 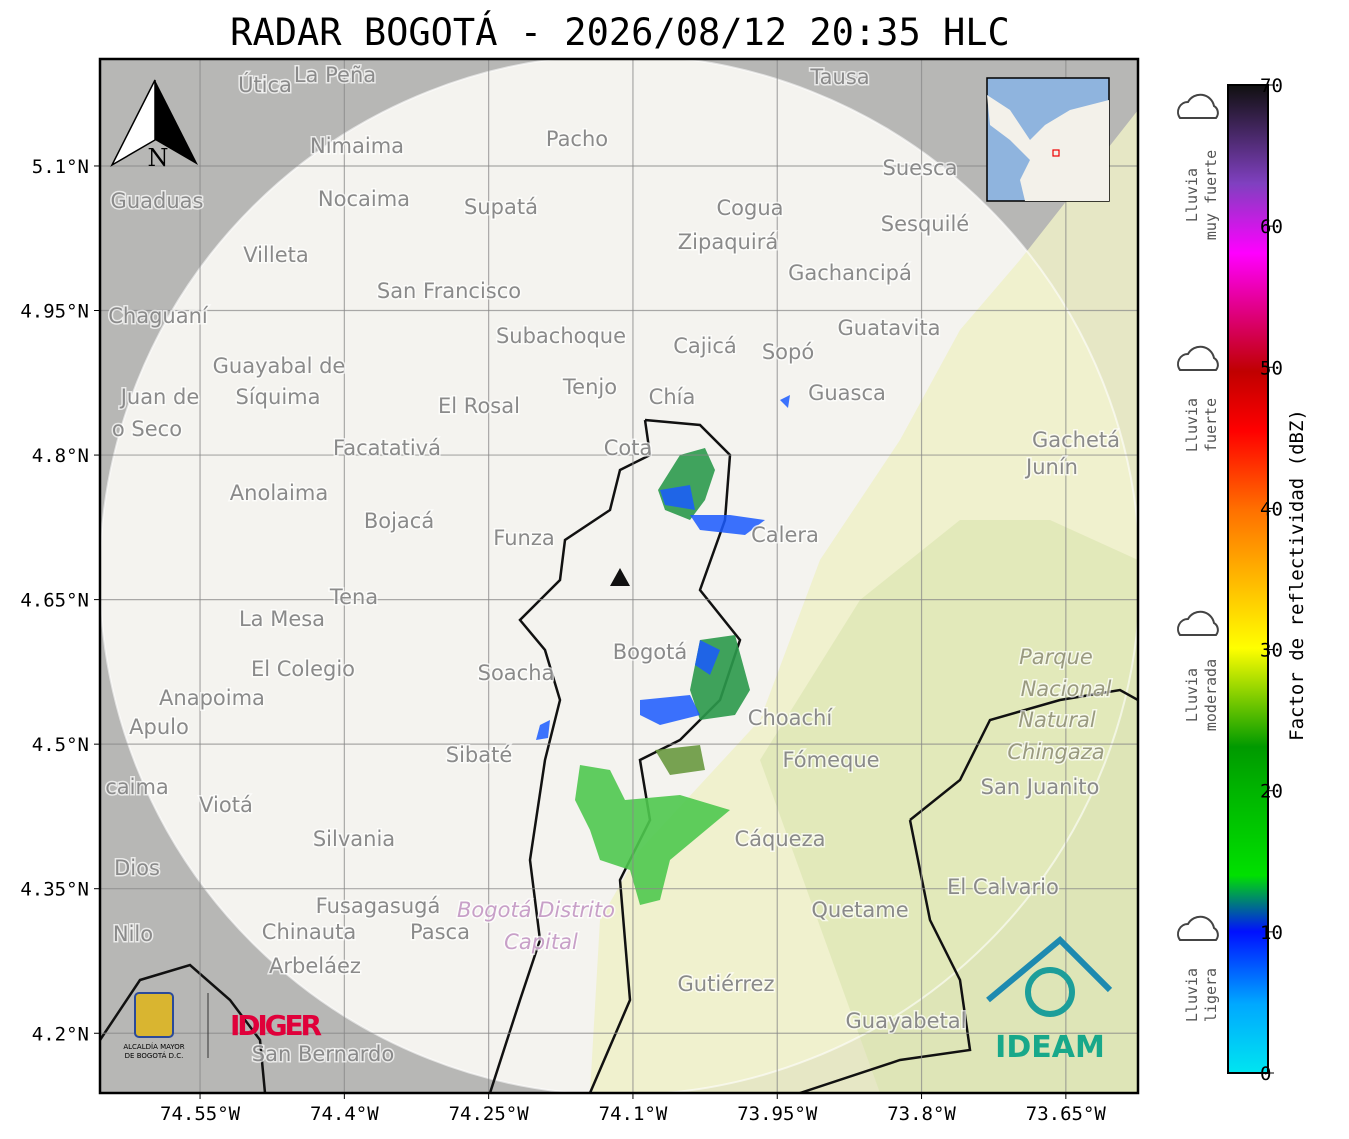 I want to click on place-label: San Bernardo, so click(x=323, y=1054).